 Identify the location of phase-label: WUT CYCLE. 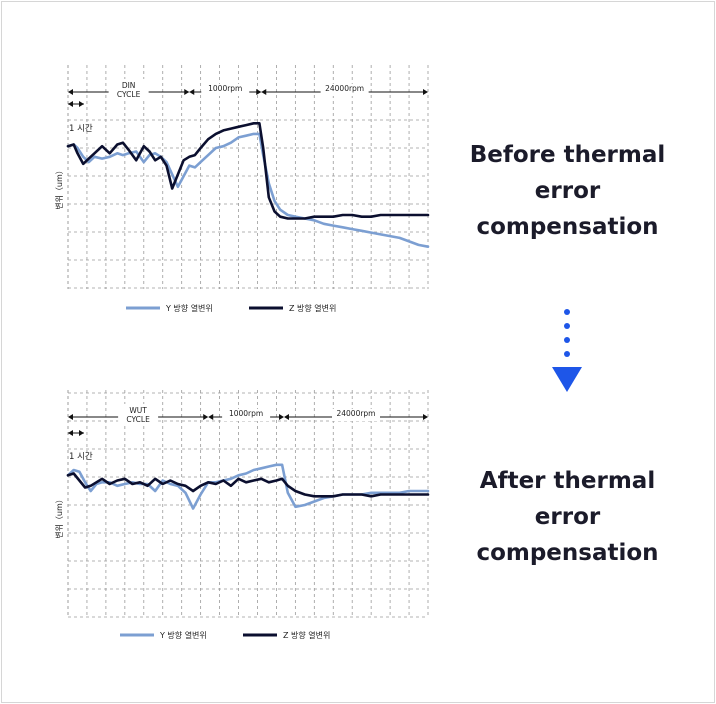
(138, 415).